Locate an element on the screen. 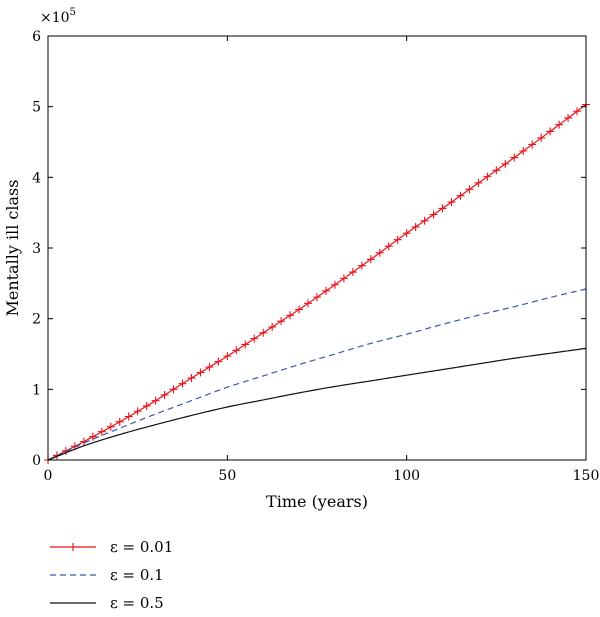  x-tick-label: 0 is located at coordinates (48, 476).